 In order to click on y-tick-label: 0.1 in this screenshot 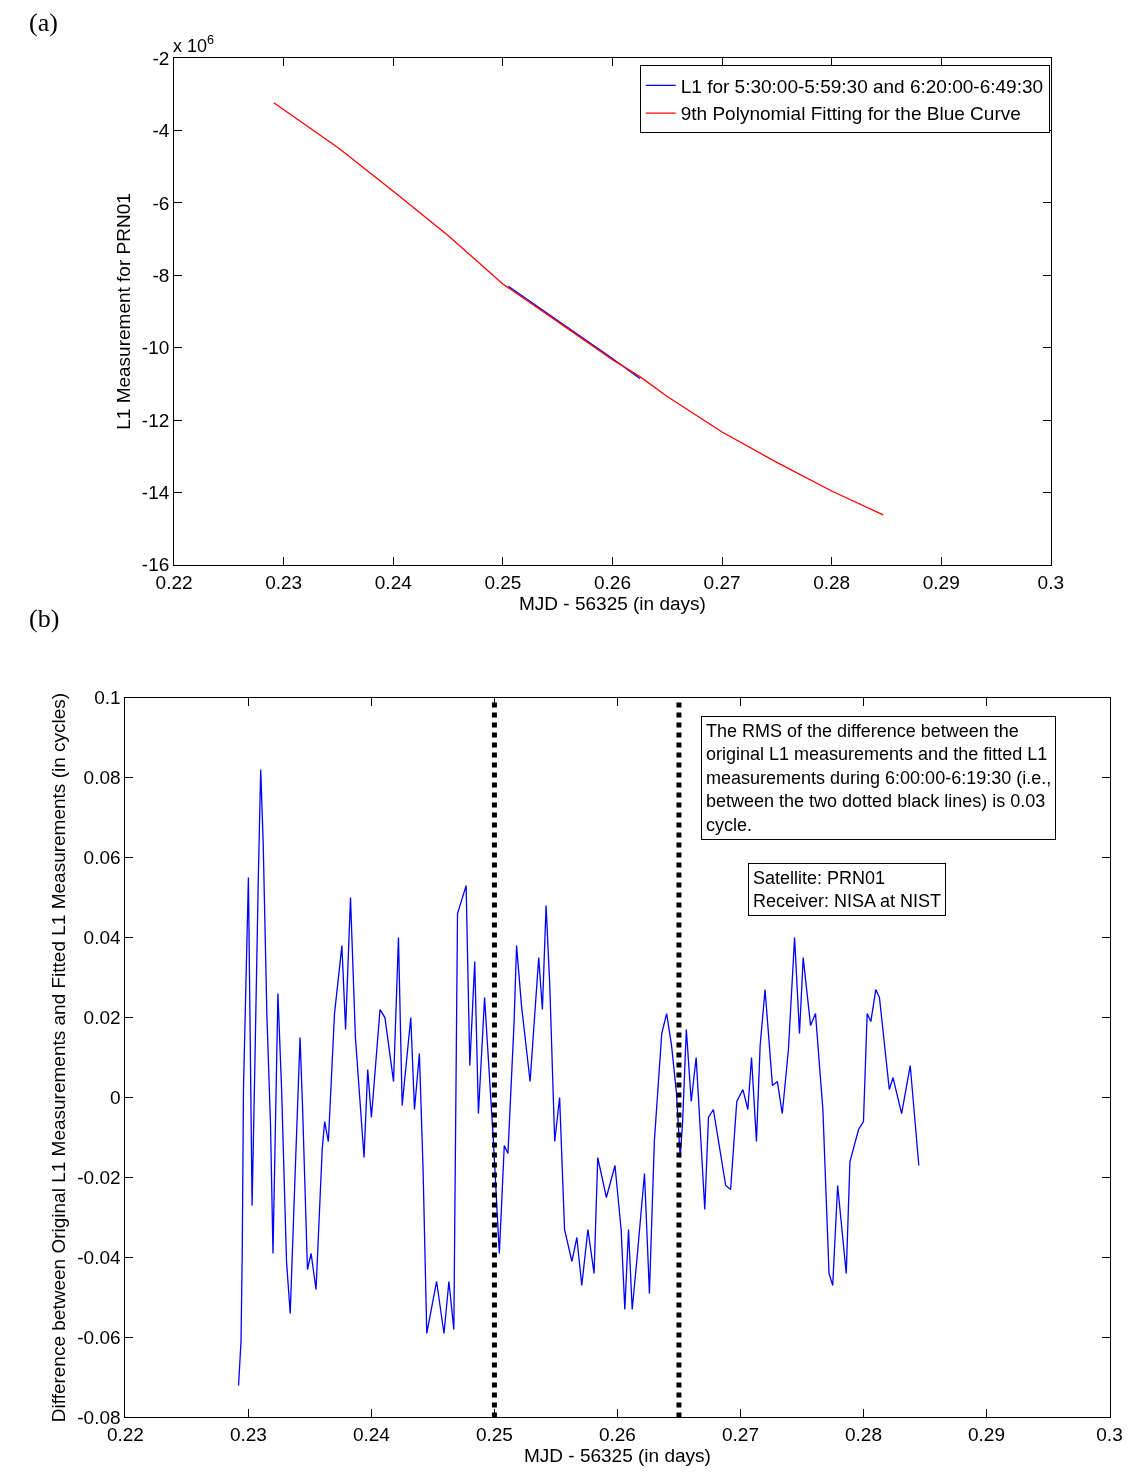, I will do `click(107, 698)`.